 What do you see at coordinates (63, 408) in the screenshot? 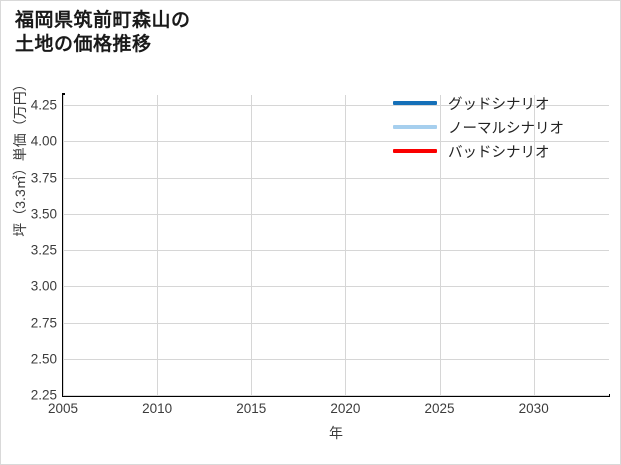
I see `x-tick-label: 2005` at bounding box center [63, 408].